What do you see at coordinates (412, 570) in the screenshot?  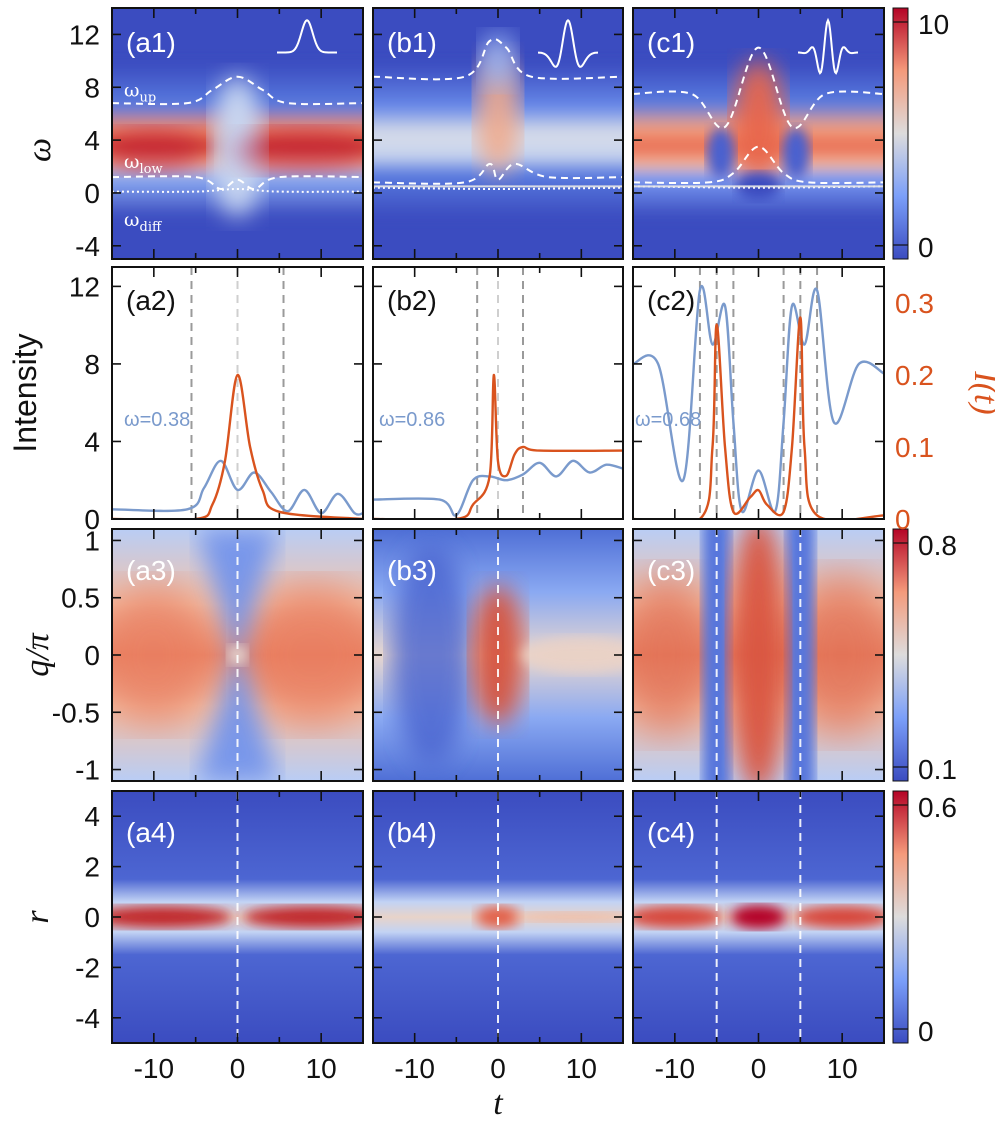 I see `panel-tag: (b3)` at bounding box center [412, 570].